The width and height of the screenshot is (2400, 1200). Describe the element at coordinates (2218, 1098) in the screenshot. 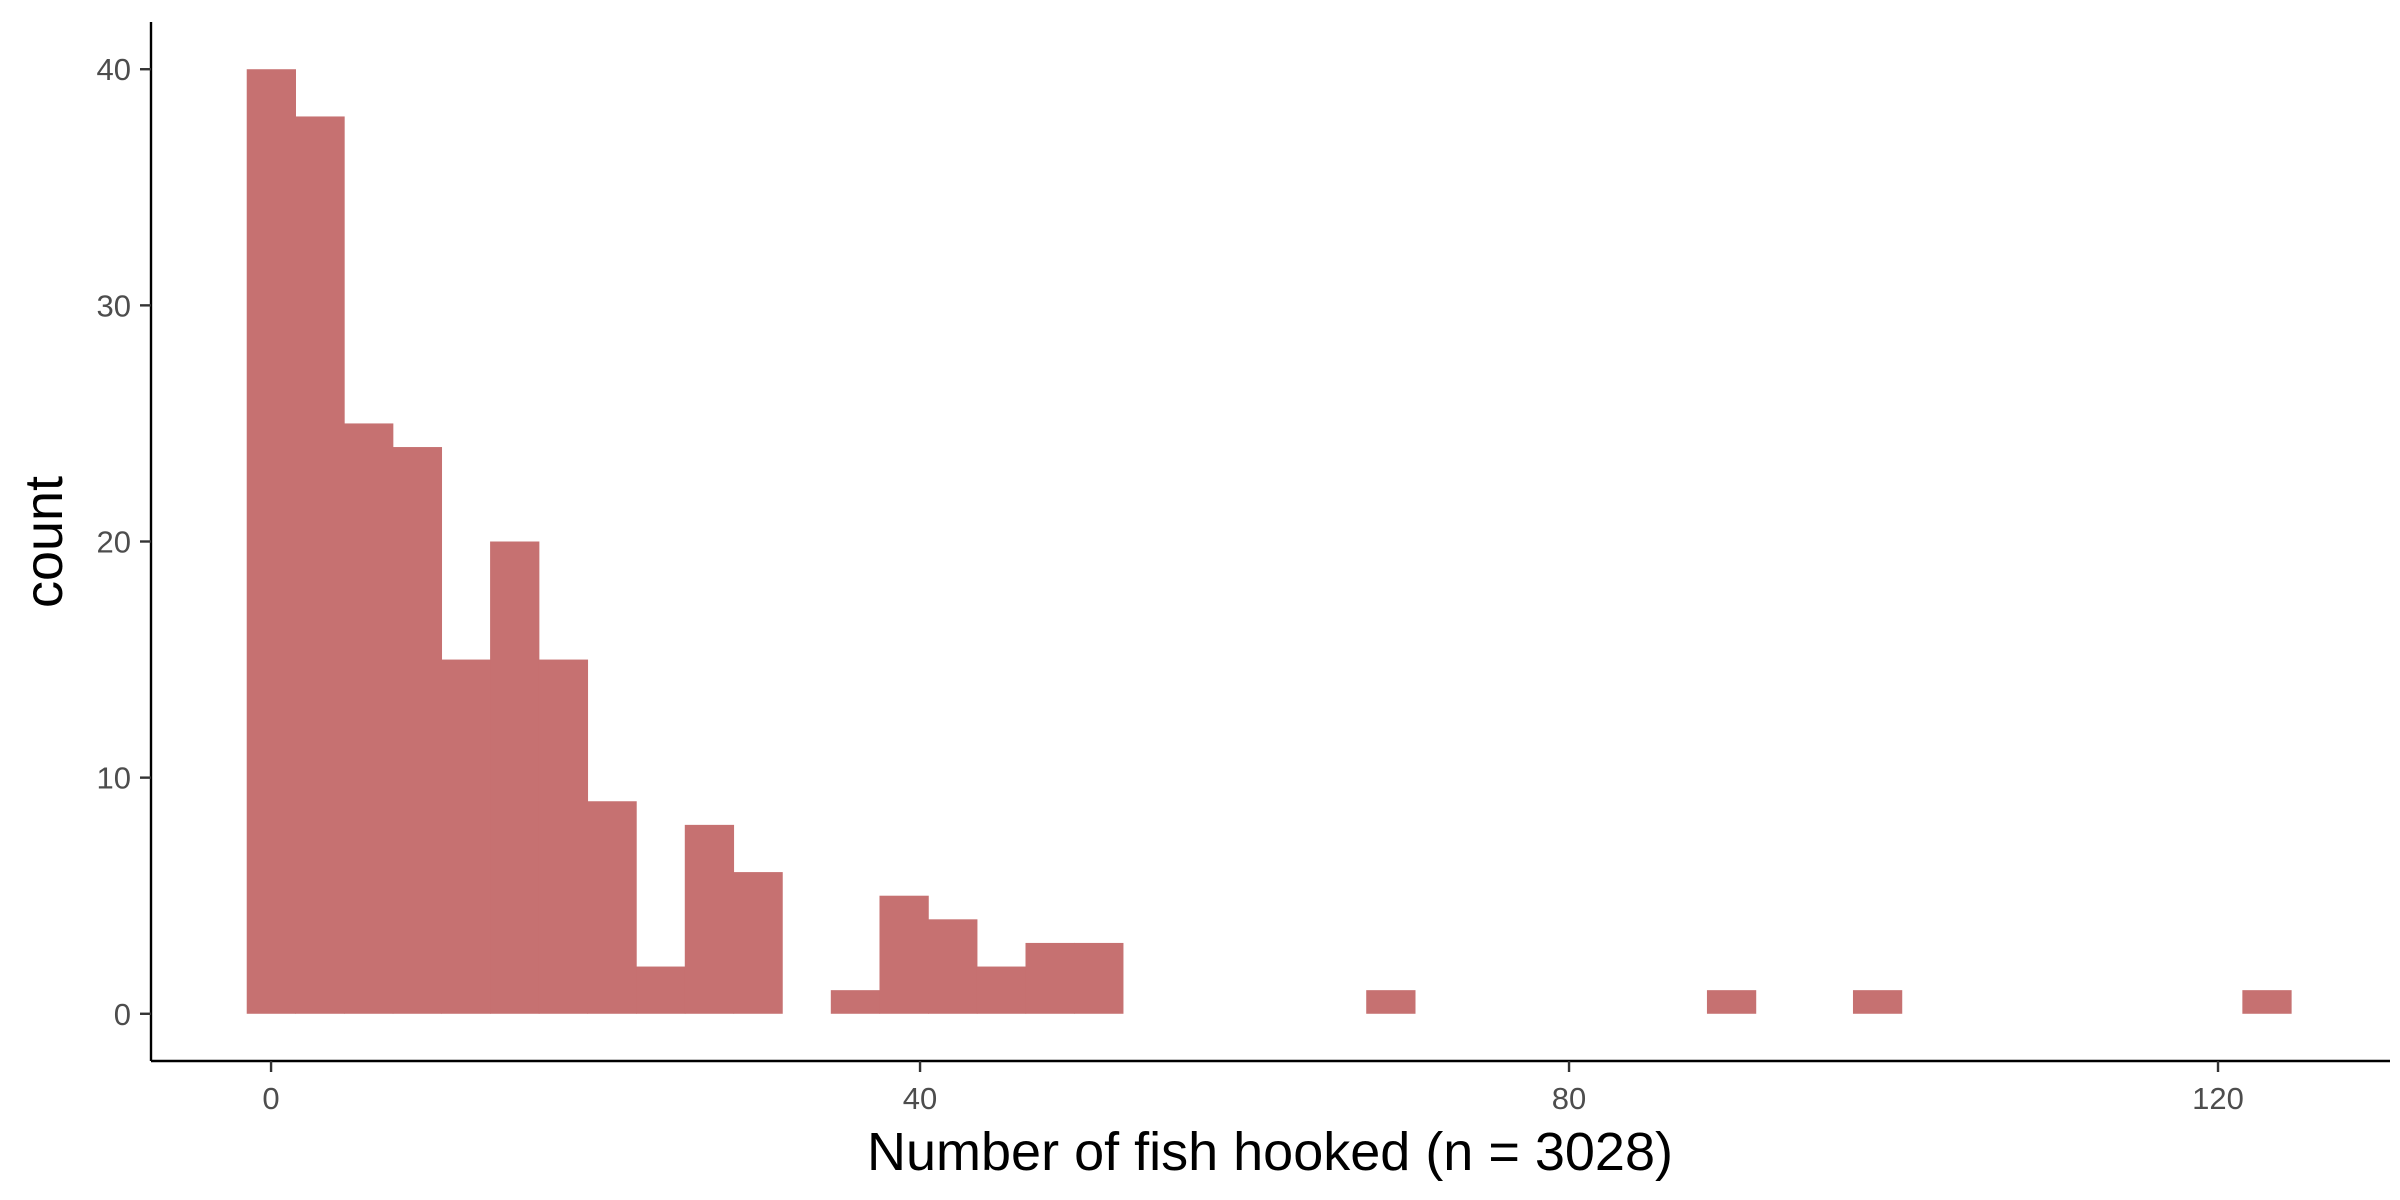

I see `x-tick-label: 120` at that location.